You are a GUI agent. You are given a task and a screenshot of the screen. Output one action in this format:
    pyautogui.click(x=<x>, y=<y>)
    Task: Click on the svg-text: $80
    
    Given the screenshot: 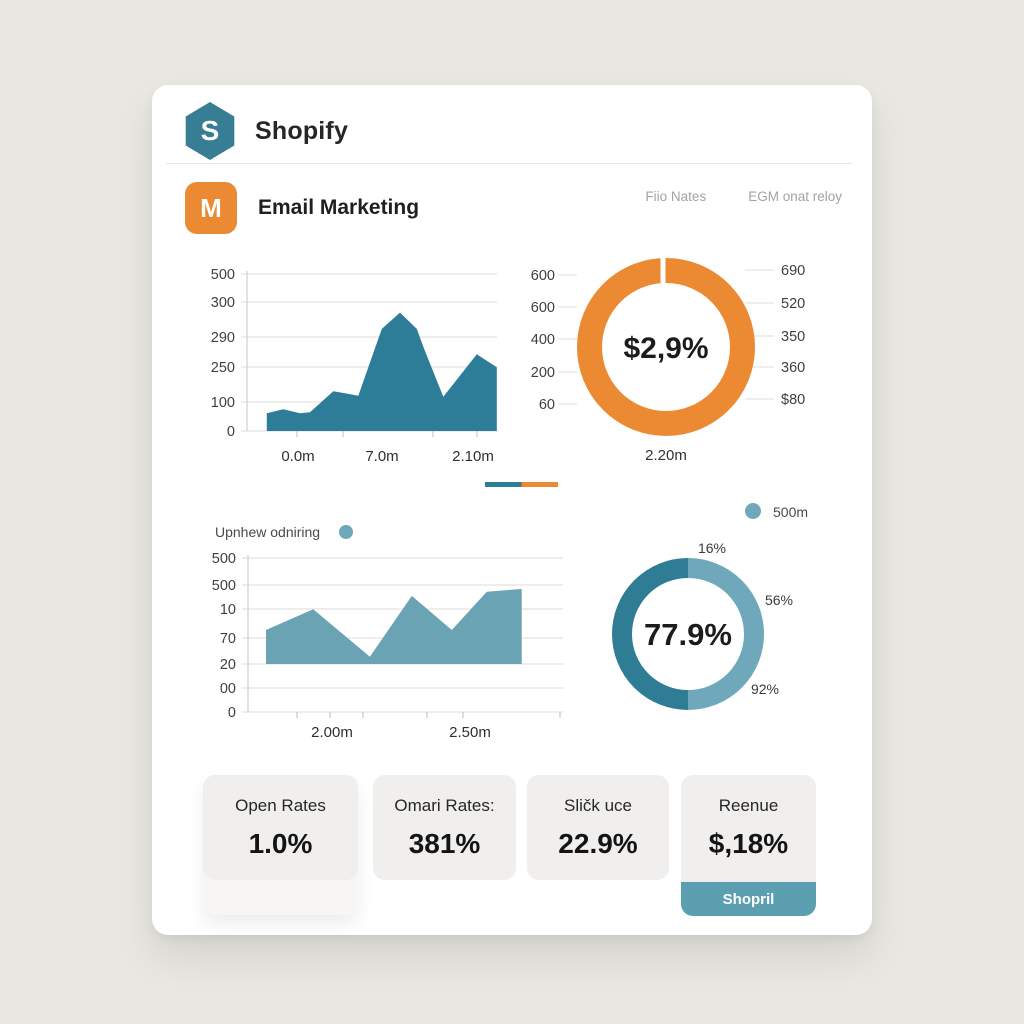 What is the action you would take?
    pyautogui.click(x=793, y=400)
    